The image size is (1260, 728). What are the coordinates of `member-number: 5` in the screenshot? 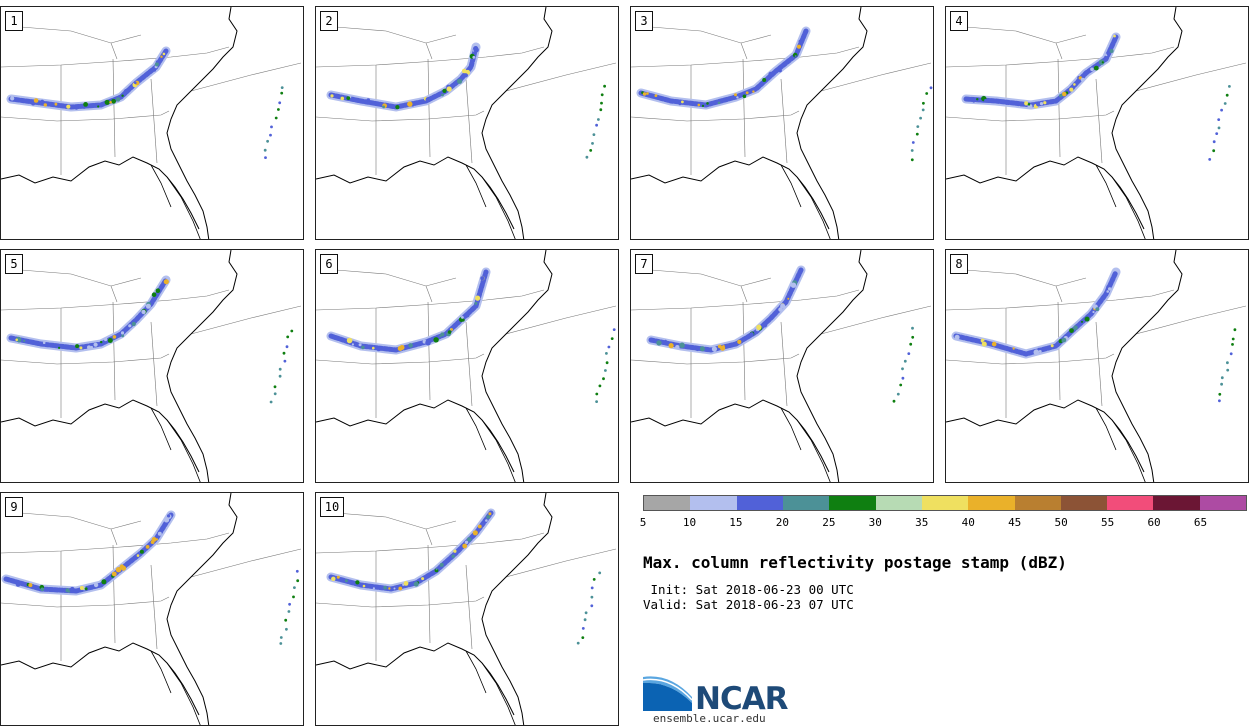 It's located at (14, 264).